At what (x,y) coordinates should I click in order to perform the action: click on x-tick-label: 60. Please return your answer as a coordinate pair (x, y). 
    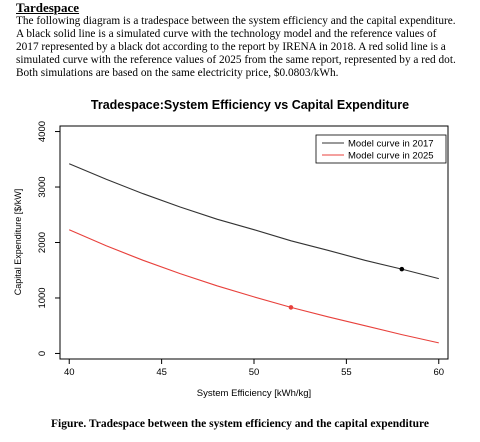
    Looking at the image, I should click on (438, 372).